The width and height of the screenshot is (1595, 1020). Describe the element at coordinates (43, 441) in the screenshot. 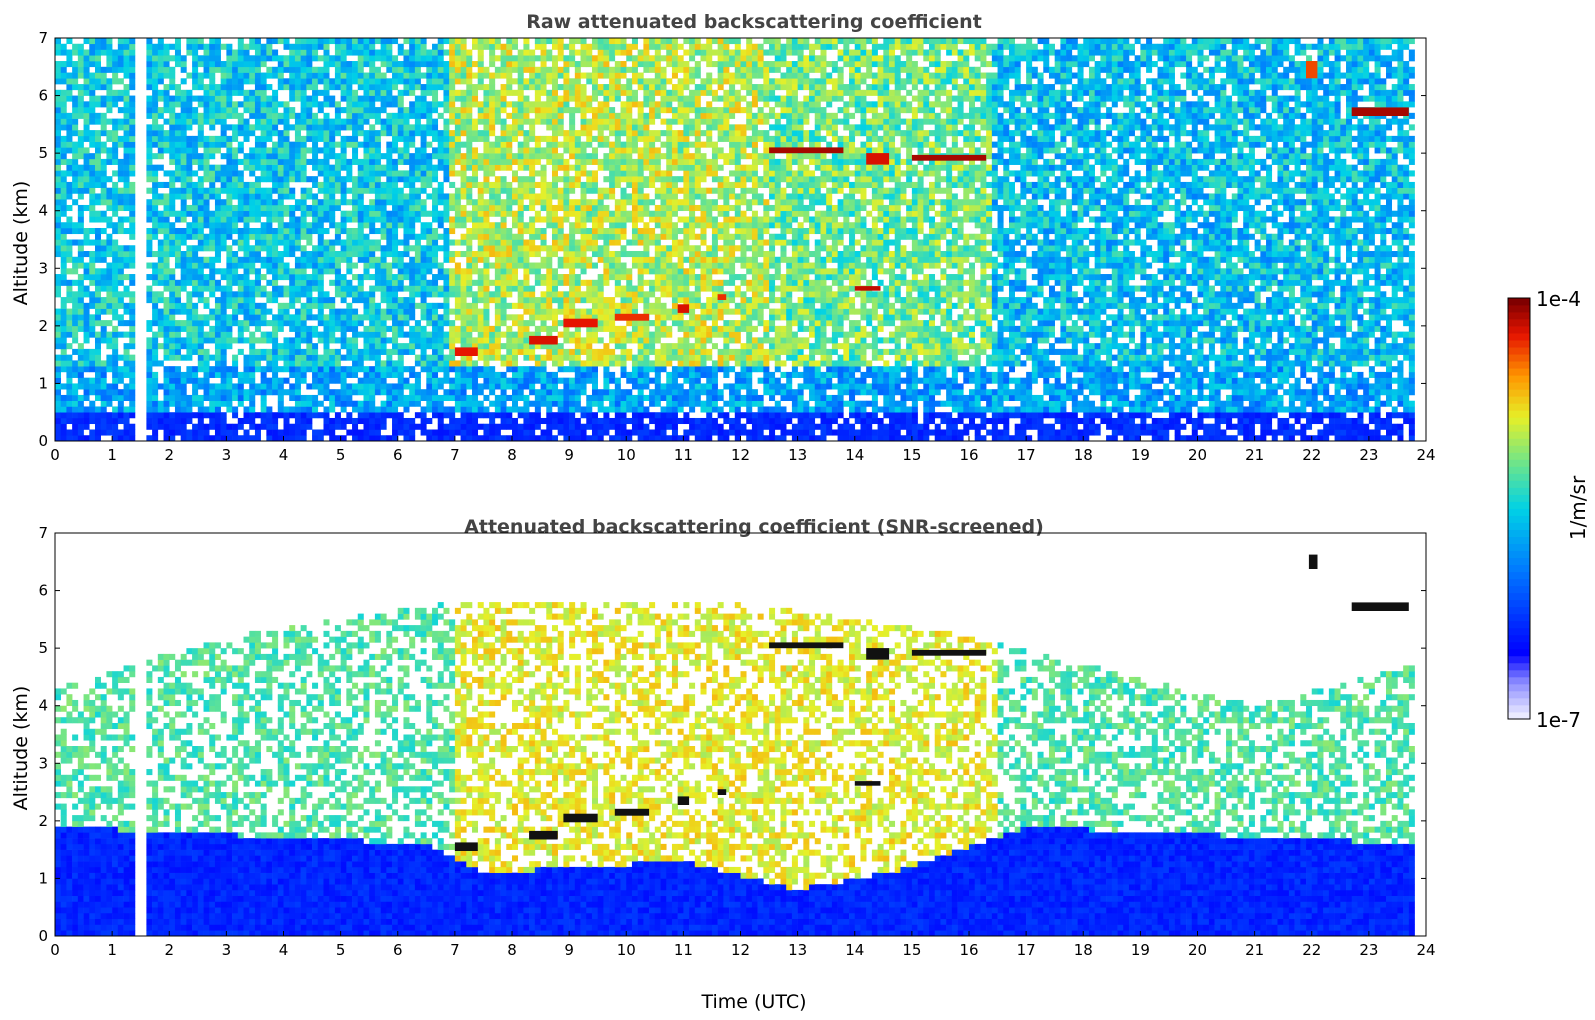

I see `y-tick-label-0-0: 0` at that location.